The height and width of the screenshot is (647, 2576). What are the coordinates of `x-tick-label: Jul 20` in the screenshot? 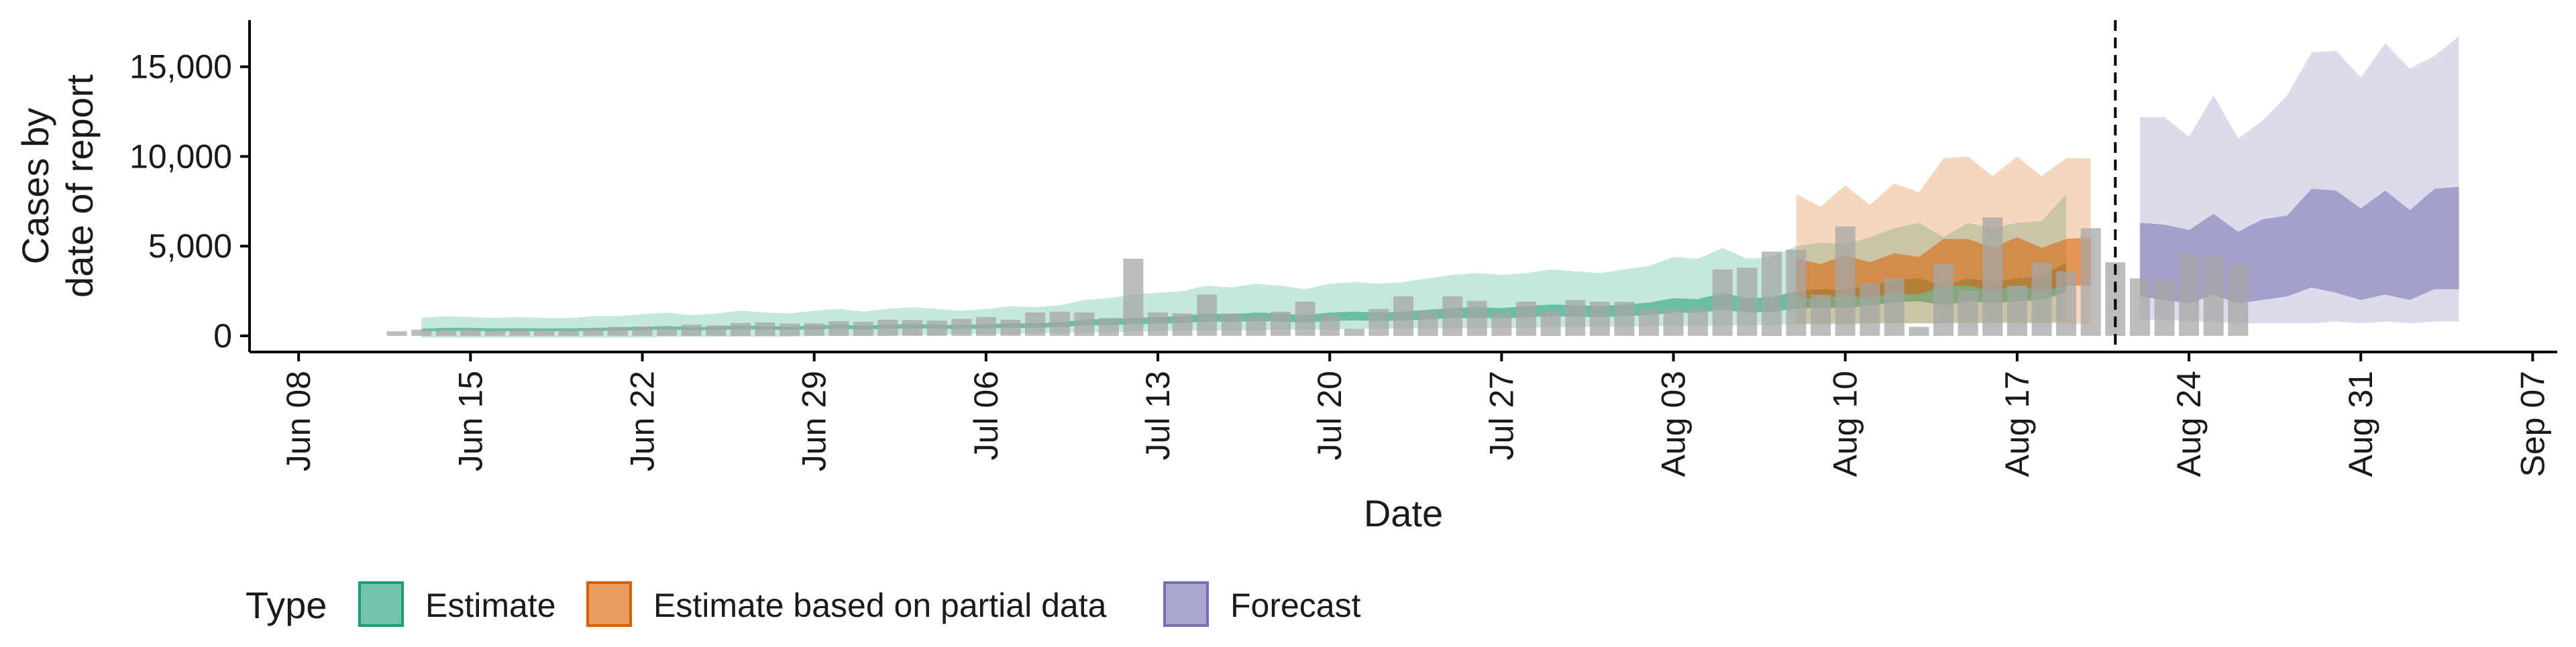 It's located at (1329, 415).